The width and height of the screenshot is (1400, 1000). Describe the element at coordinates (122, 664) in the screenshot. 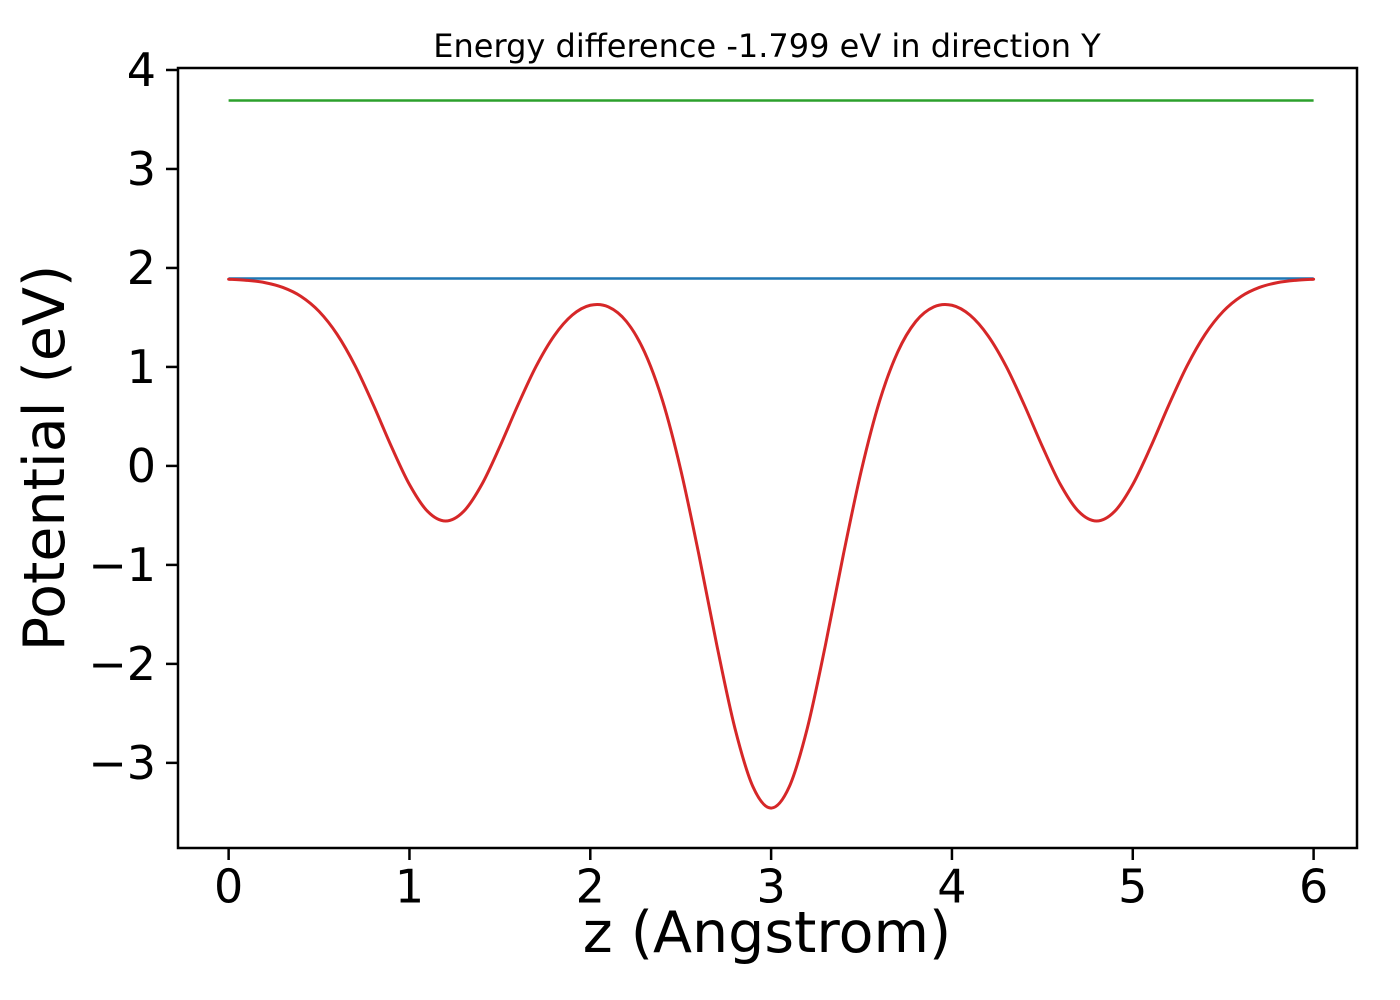

I see `y-tick-label: −2` at that location.